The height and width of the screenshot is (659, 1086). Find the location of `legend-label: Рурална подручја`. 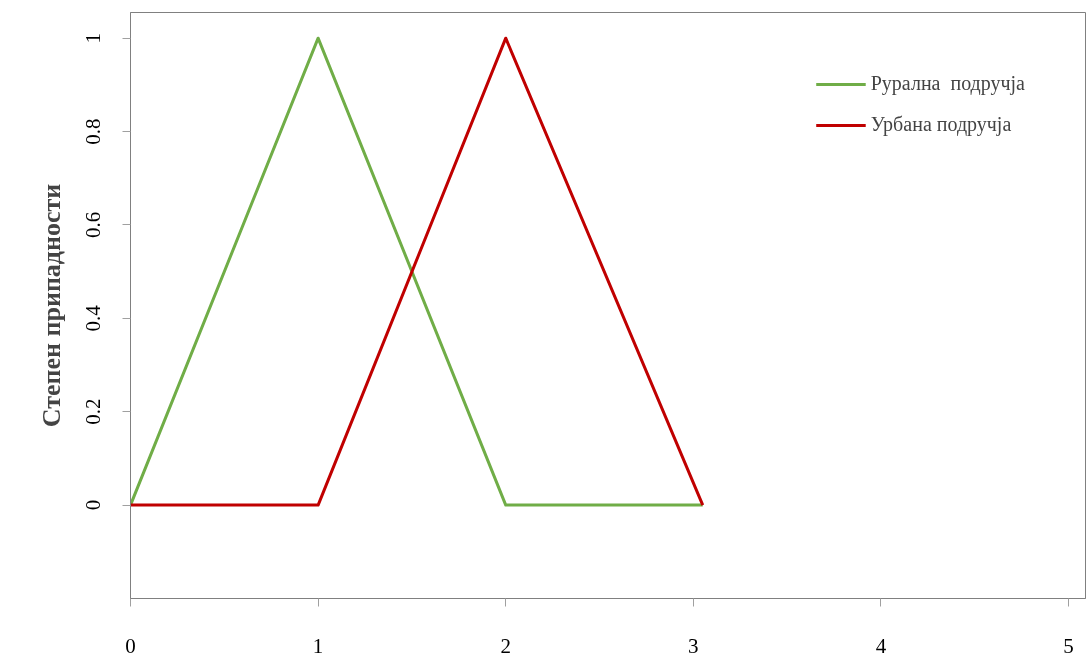

legend-label: Рурална подручја is located at coordinates (947, 83).